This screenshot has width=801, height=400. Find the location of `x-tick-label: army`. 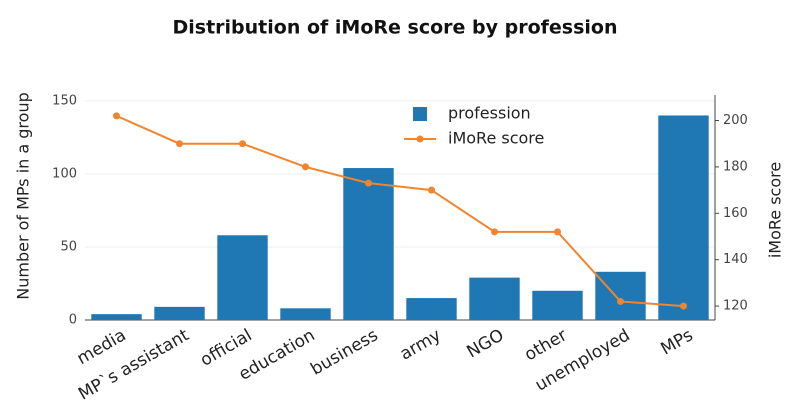

x-tick-label: army is located at coordinates (421, 344).